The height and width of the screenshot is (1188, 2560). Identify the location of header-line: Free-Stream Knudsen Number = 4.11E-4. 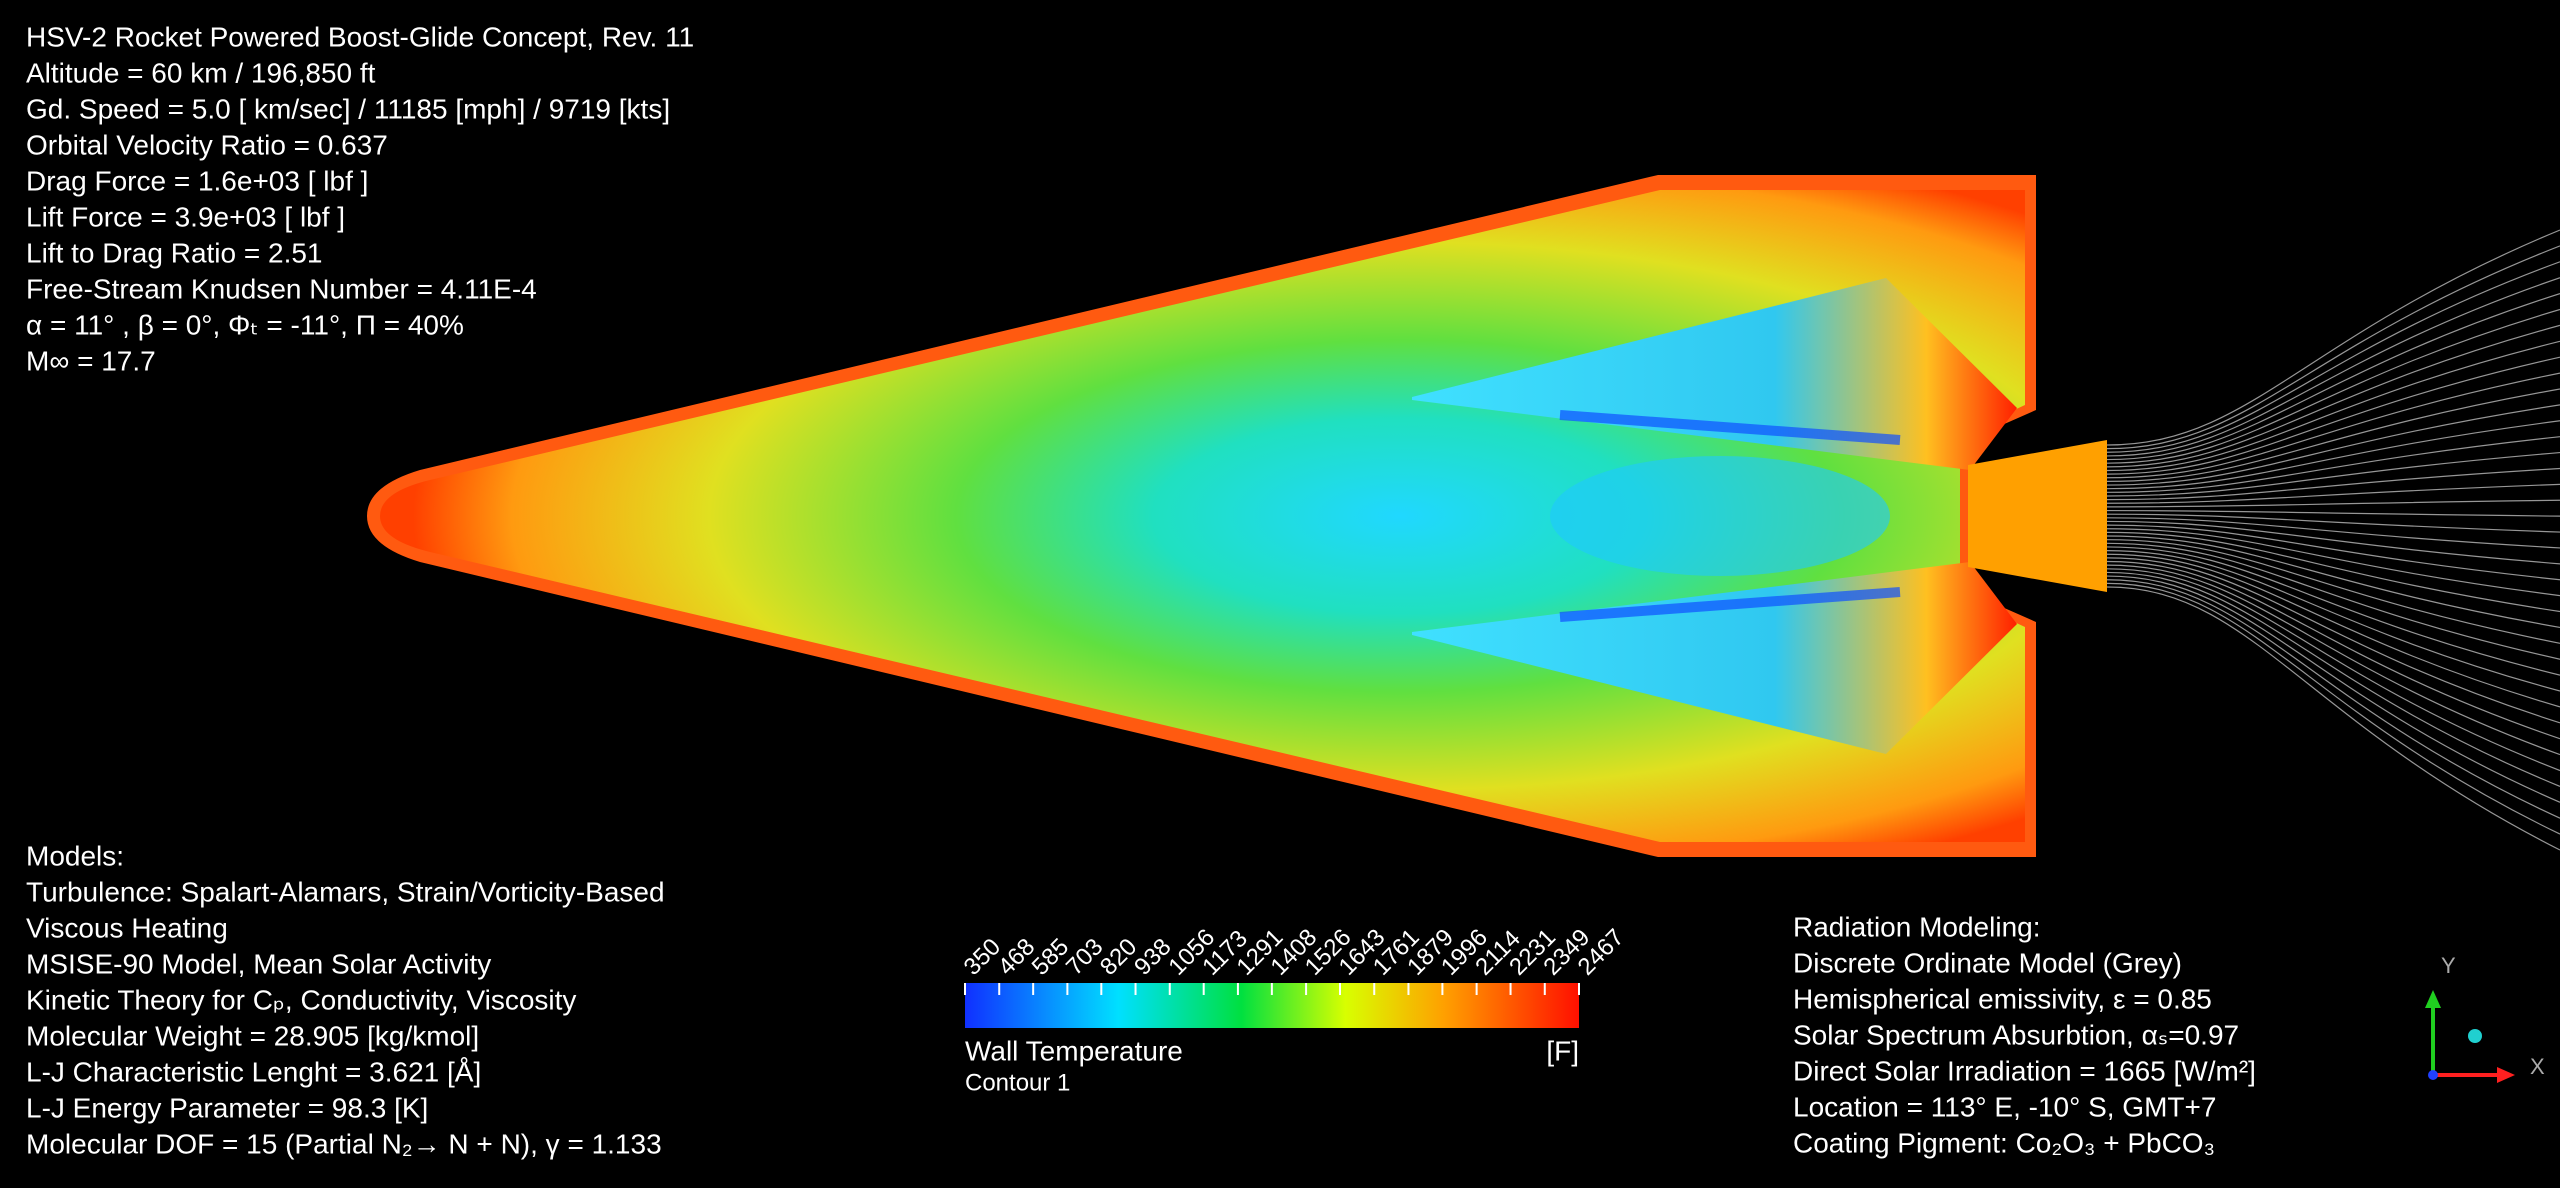
(281, 288).